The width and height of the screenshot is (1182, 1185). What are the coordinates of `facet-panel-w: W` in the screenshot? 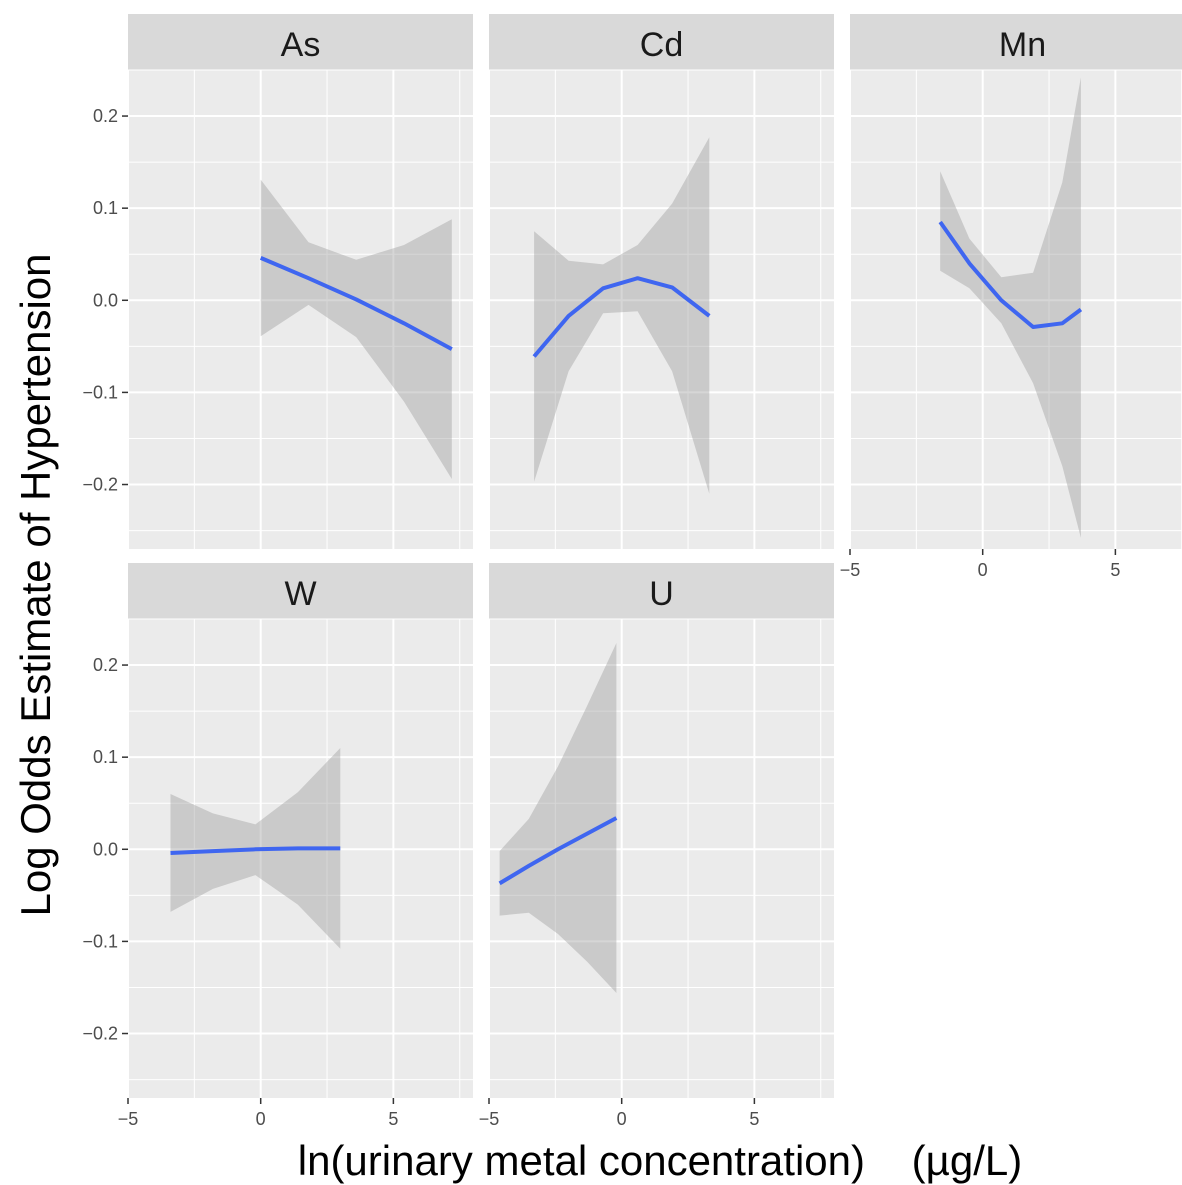 It's located at (300, 830).